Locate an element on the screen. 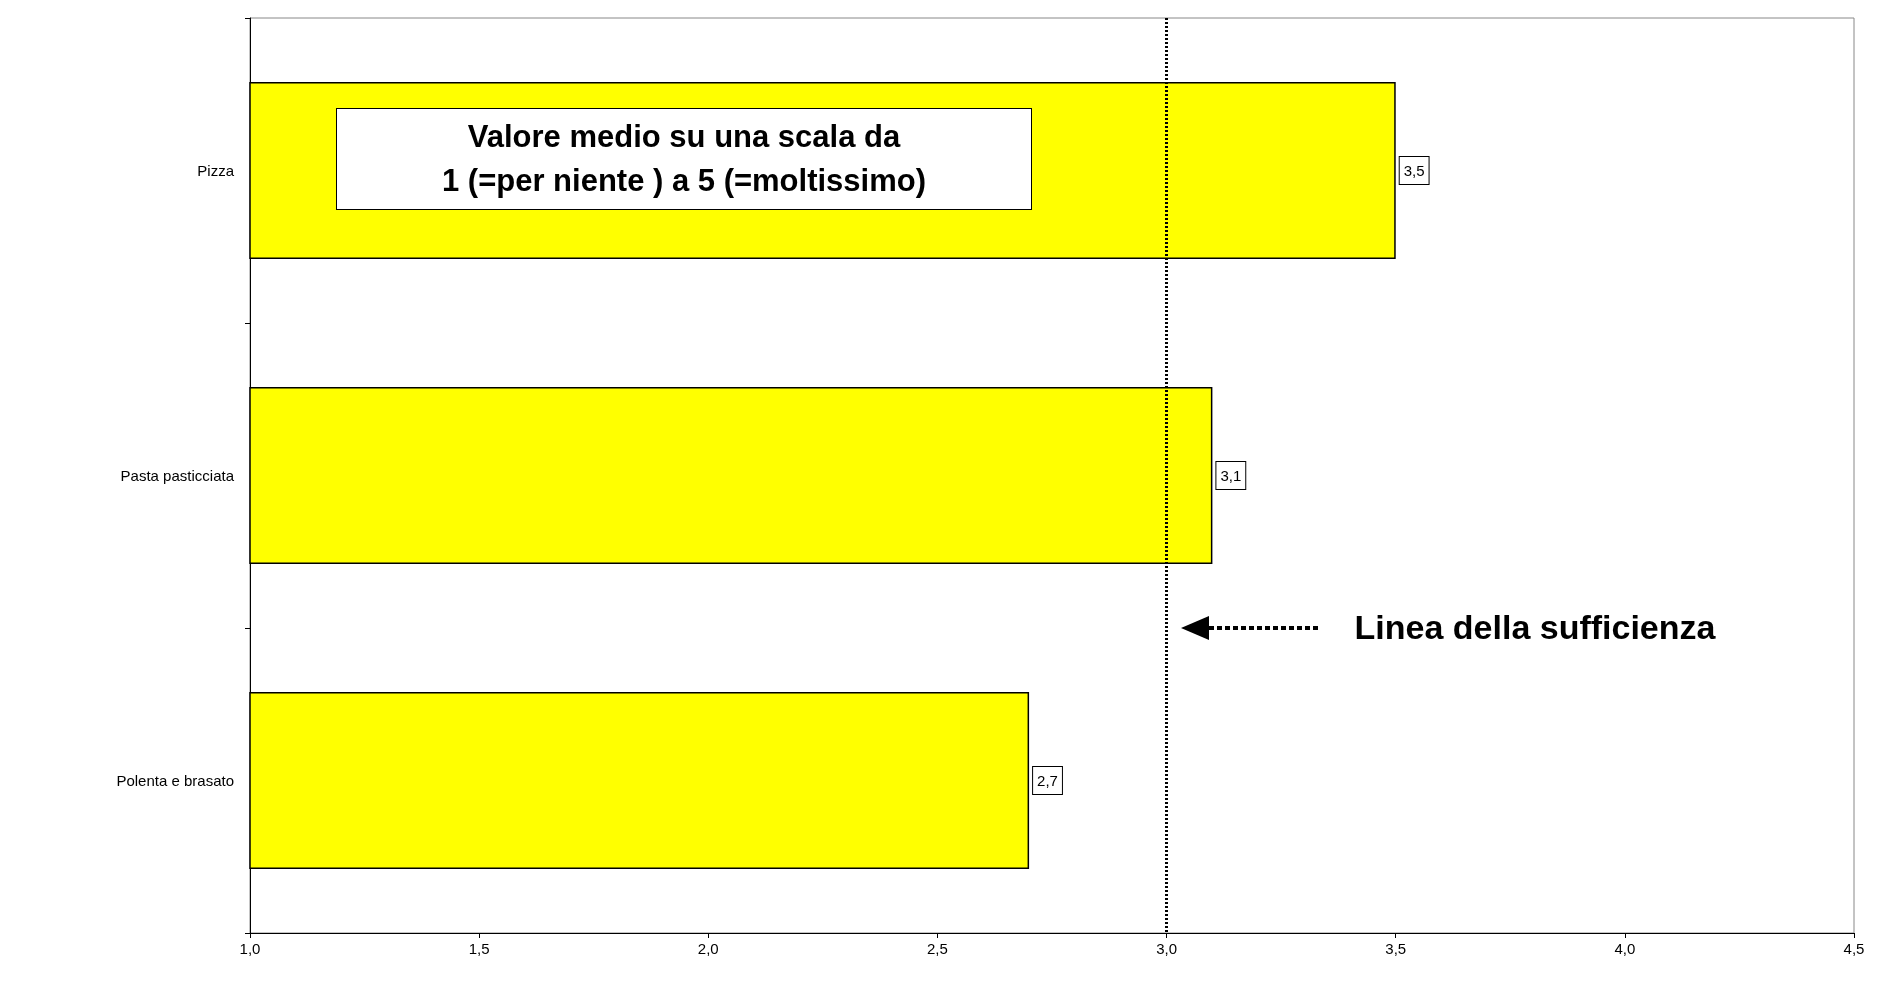  y-tick-label: Pasta pasticciata is located at coordinates (177, 475).